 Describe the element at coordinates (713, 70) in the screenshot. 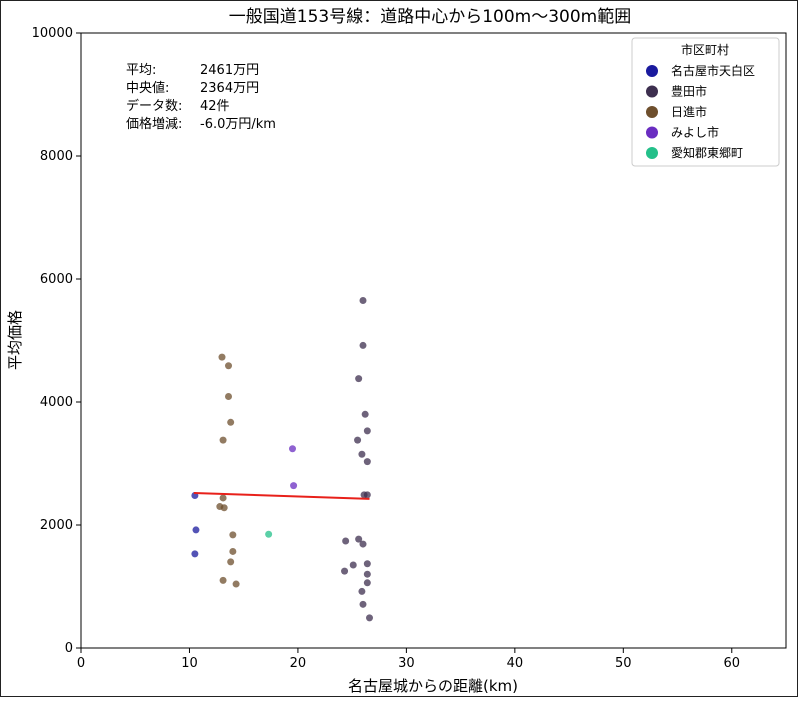

I see `legend-label: 名古屋市天白区` at that location.